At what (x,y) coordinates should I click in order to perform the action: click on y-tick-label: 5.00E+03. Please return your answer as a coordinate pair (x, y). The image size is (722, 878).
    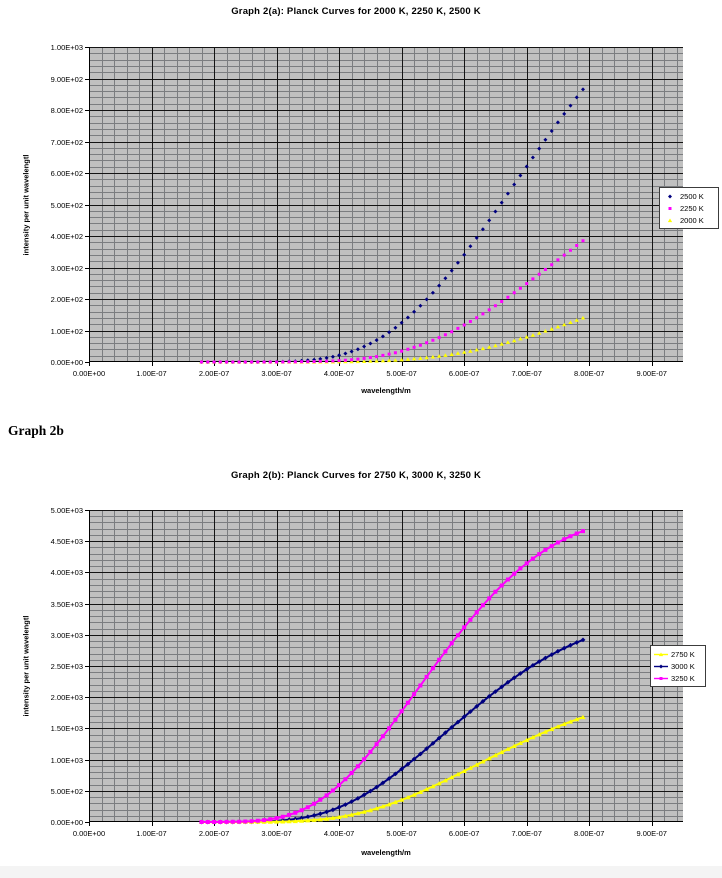
    Looking at the image, I should click on (66, 510).